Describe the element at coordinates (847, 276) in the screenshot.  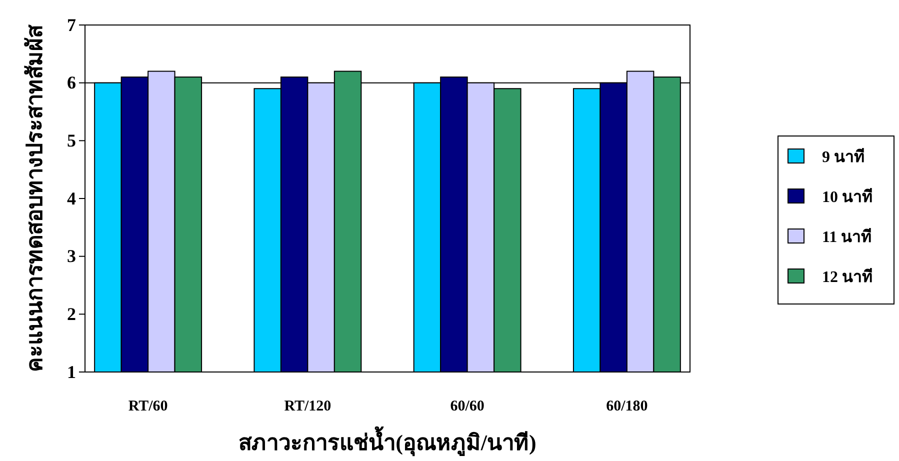
I see `legend-label: 12 นาที` at that location.